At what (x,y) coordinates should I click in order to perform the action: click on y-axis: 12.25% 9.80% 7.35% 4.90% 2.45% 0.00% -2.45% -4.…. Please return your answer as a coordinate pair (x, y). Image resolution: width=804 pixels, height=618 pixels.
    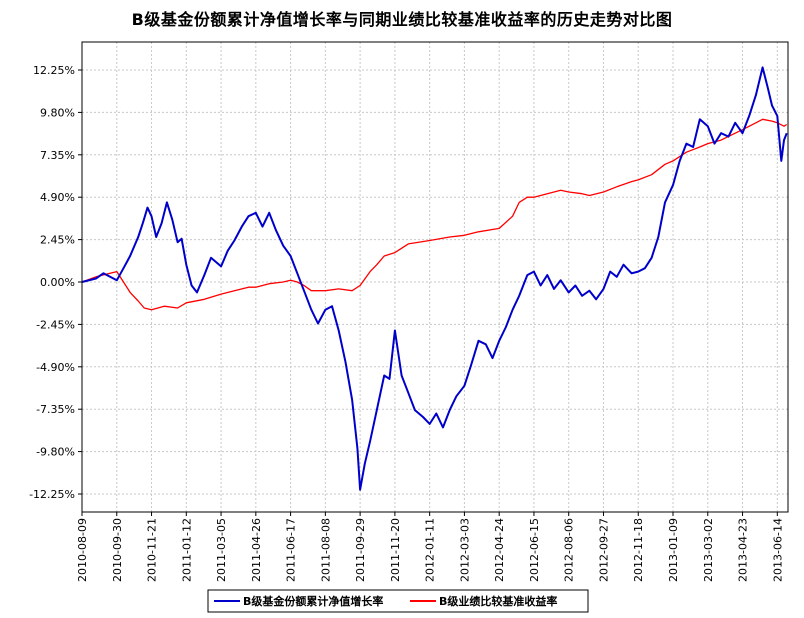
    Looking at the image, I should click on (55, 282).